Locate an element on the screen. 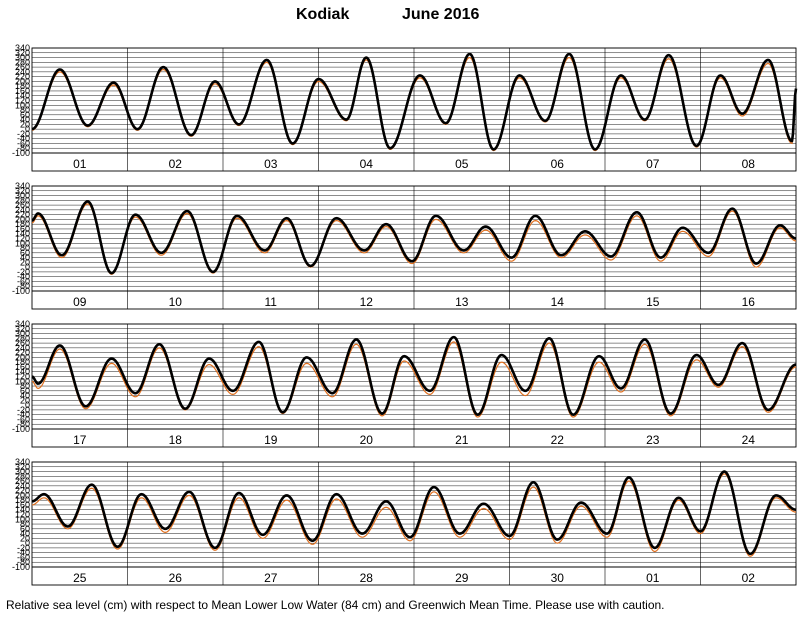  day-label: 26 is located at coordinates (176, 578).